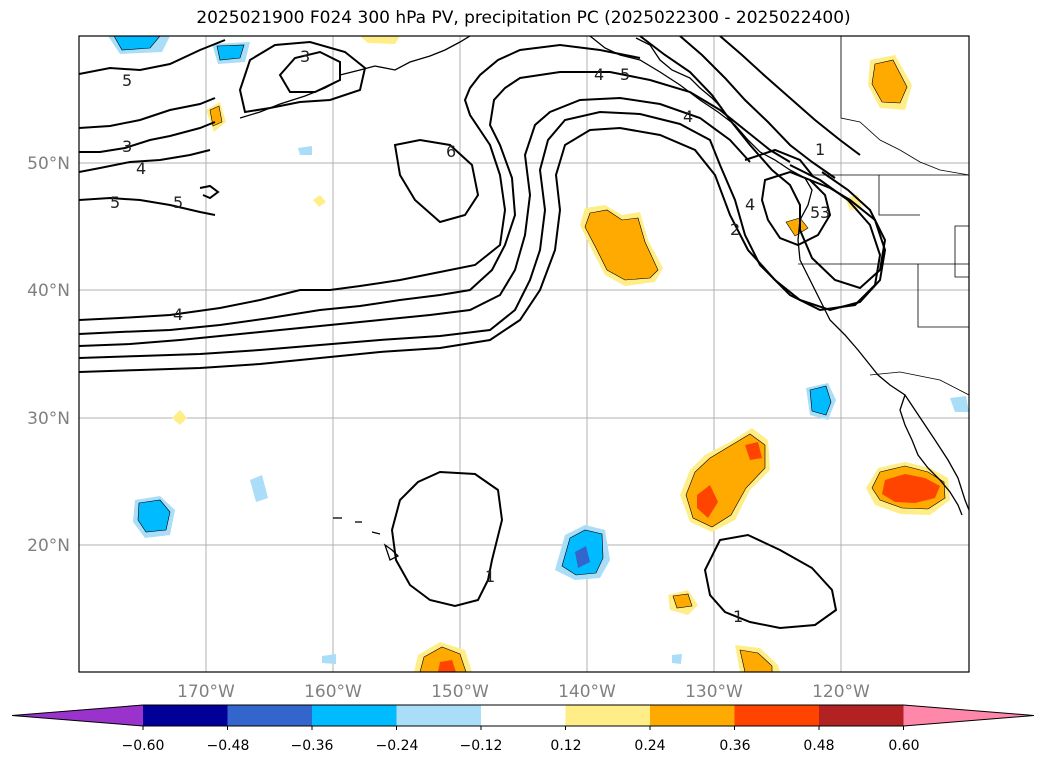 This screenshot has width=1047, height=765. I want to click on colorbar-tick-label: 0.12, so click(565, 746).